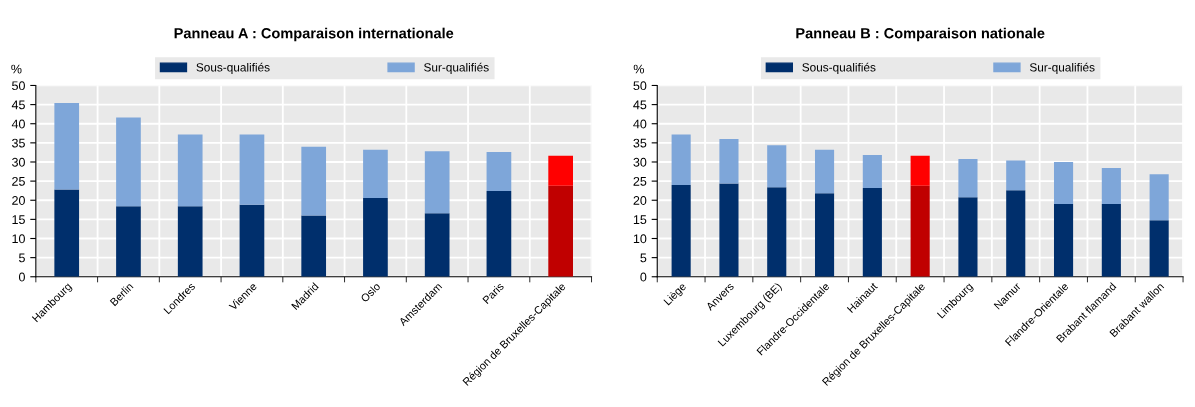  I want to click on x-tick-label: Oslo, so click(370, 292).